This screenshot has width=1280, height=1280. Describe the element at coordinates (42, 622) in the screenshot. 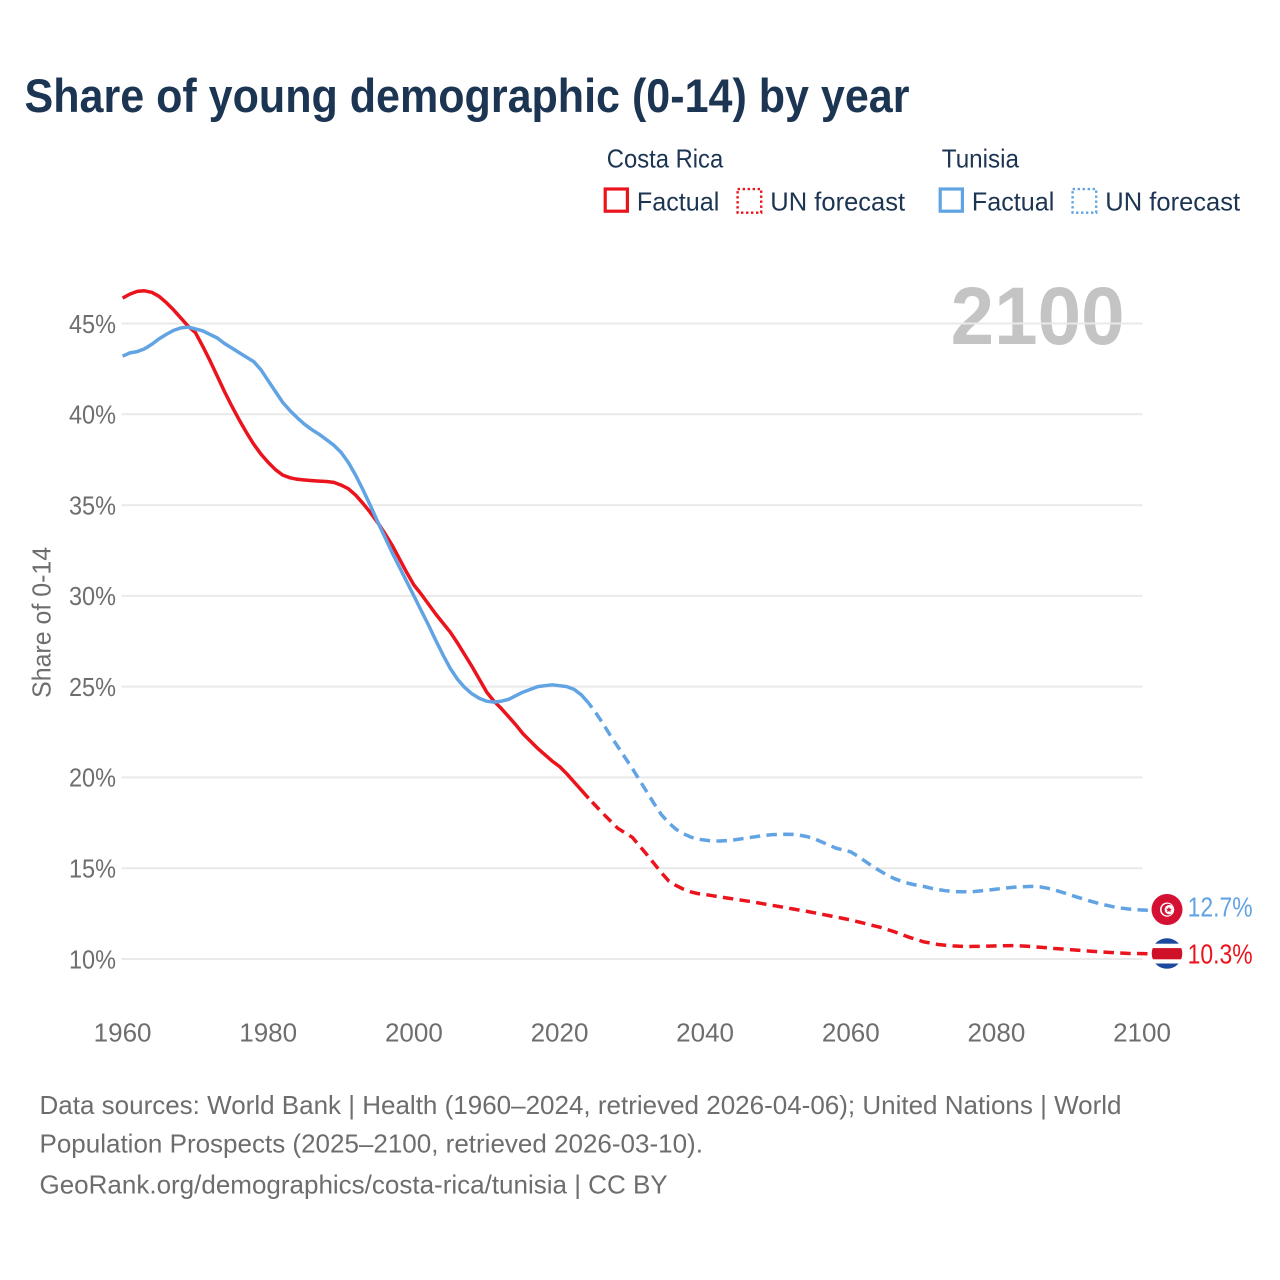

I see `svg-text: Share of 0-14` at that location.